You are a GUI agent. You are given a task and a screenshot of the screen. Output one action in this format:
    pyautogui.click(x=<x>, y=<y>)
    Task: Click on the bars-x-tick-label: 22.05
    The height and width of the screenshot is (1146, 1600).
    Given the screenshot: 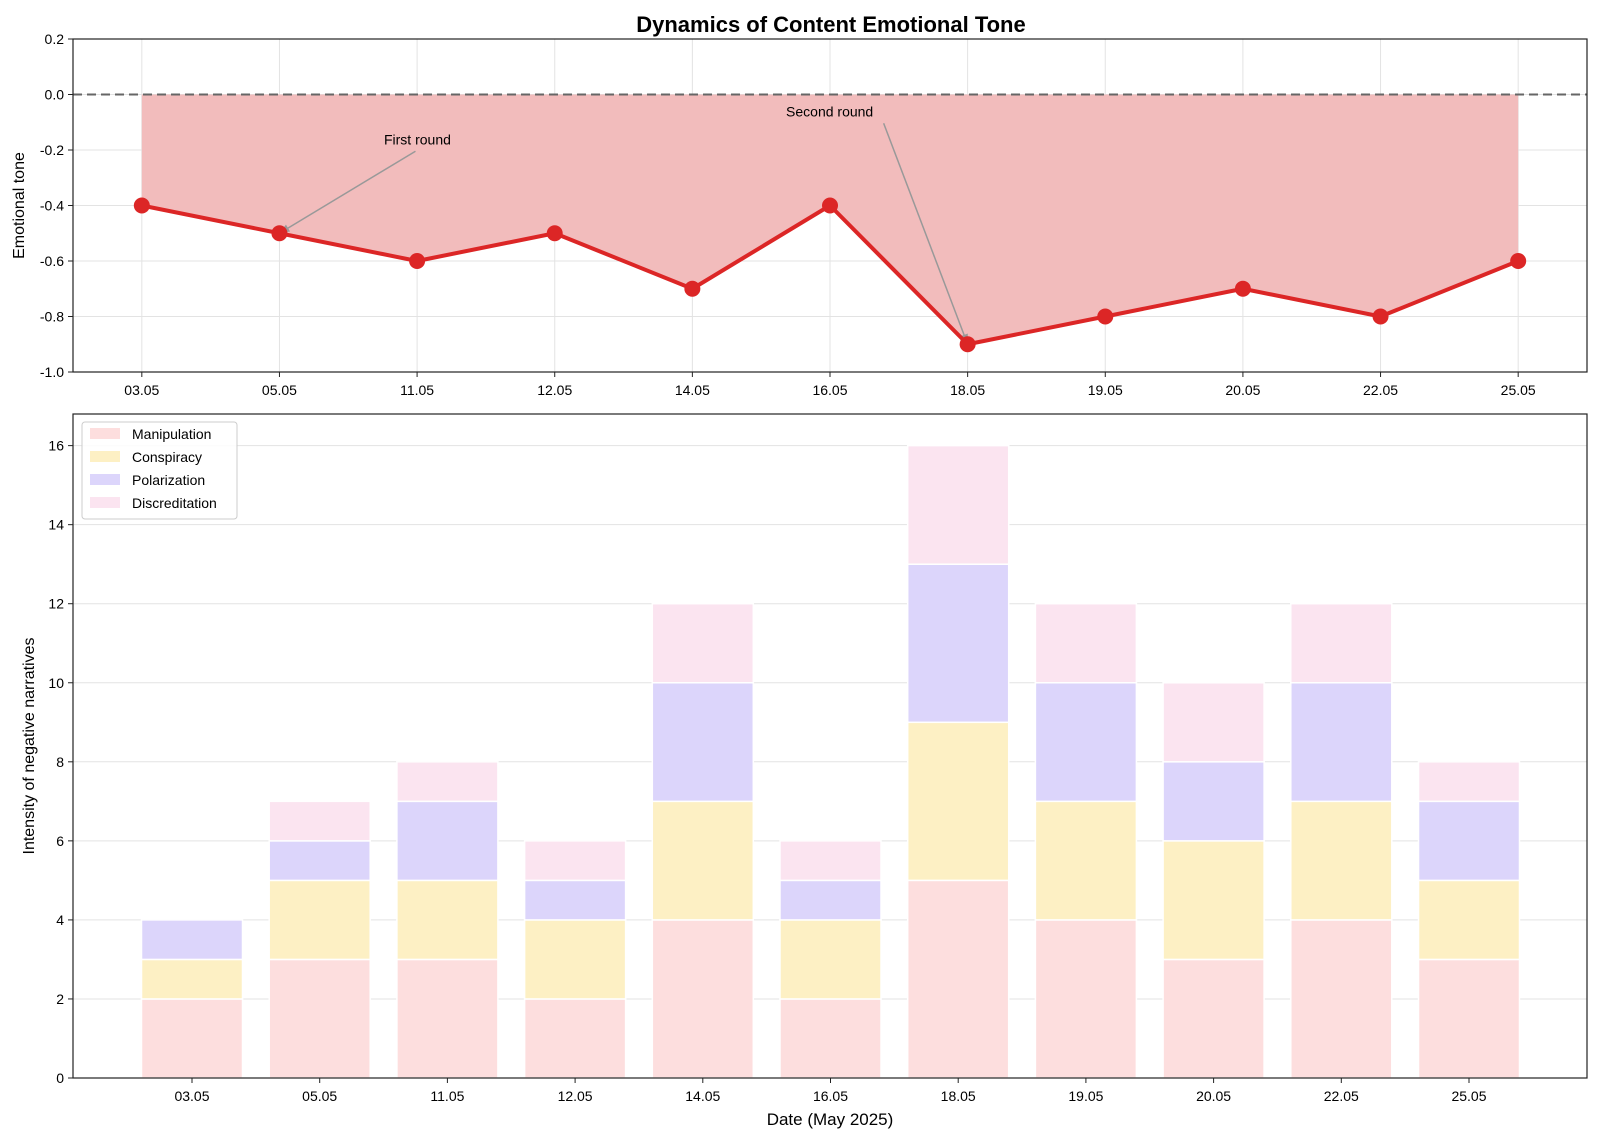 What is the action you would take?
    pyautogui.click(x=1341, y=1096)
    